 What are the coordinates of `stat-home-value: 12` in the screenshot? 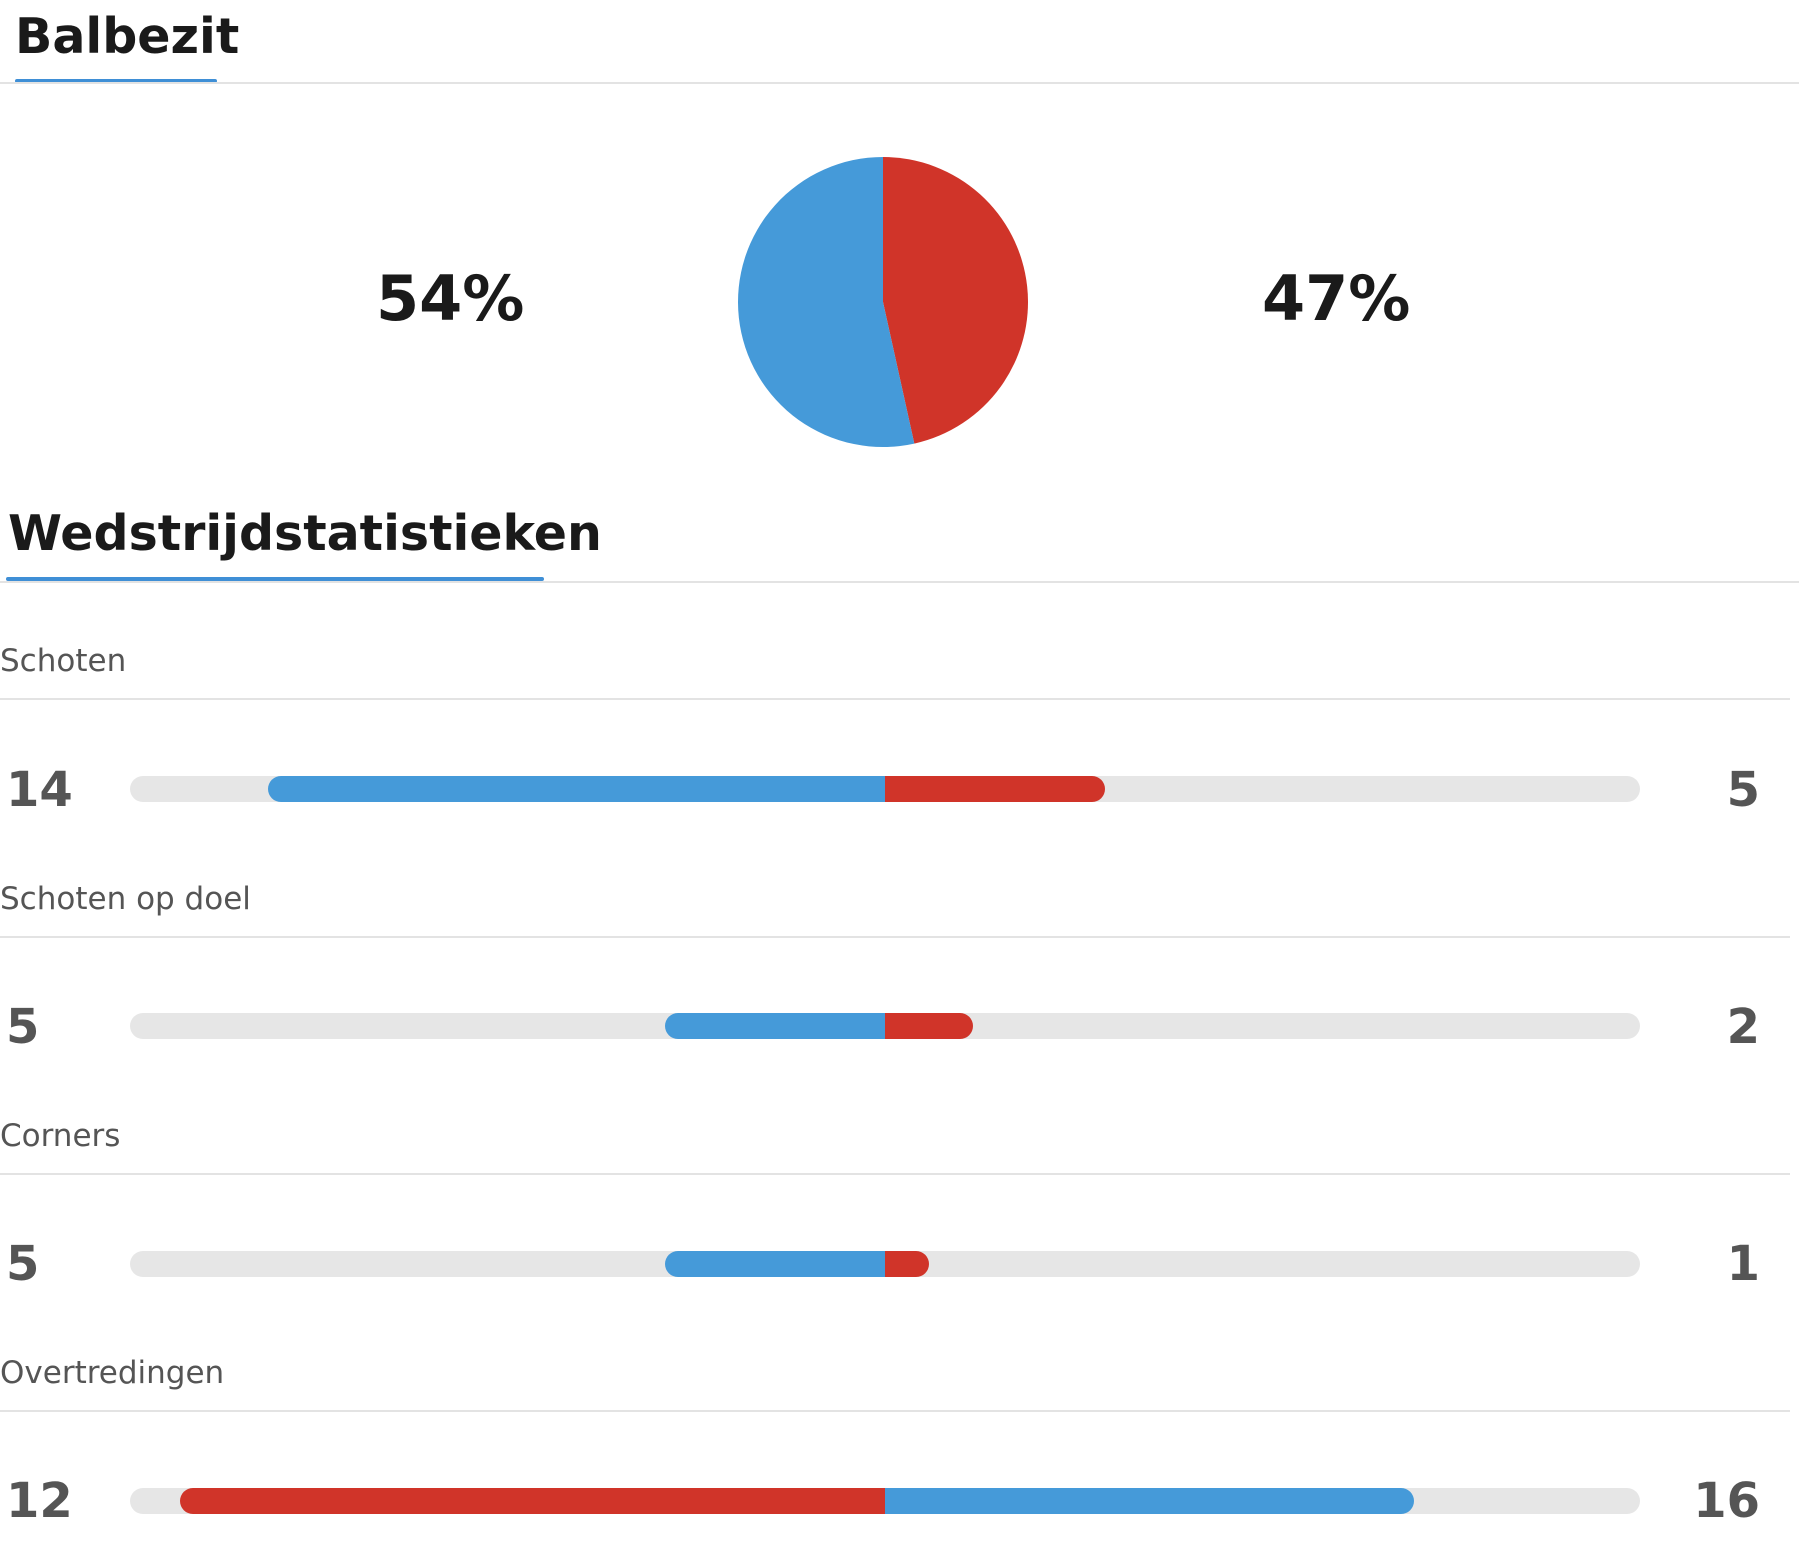 It's located at (39, 1501).